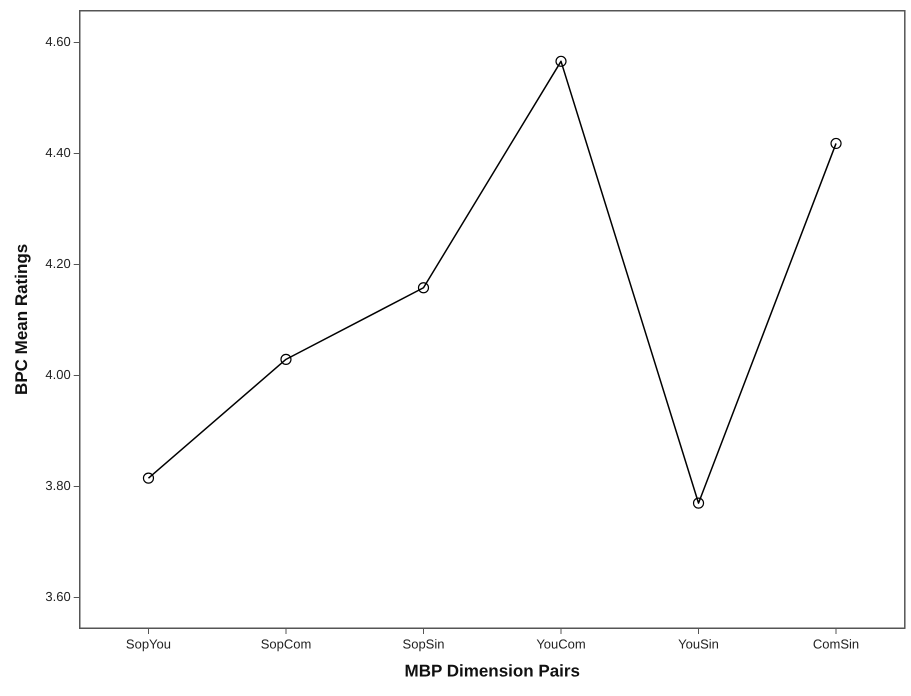  What do you see at coordinates (561, 644) in the screenshot?
I see `x-tick-label: YouCom` at bounding box center [561, 644].